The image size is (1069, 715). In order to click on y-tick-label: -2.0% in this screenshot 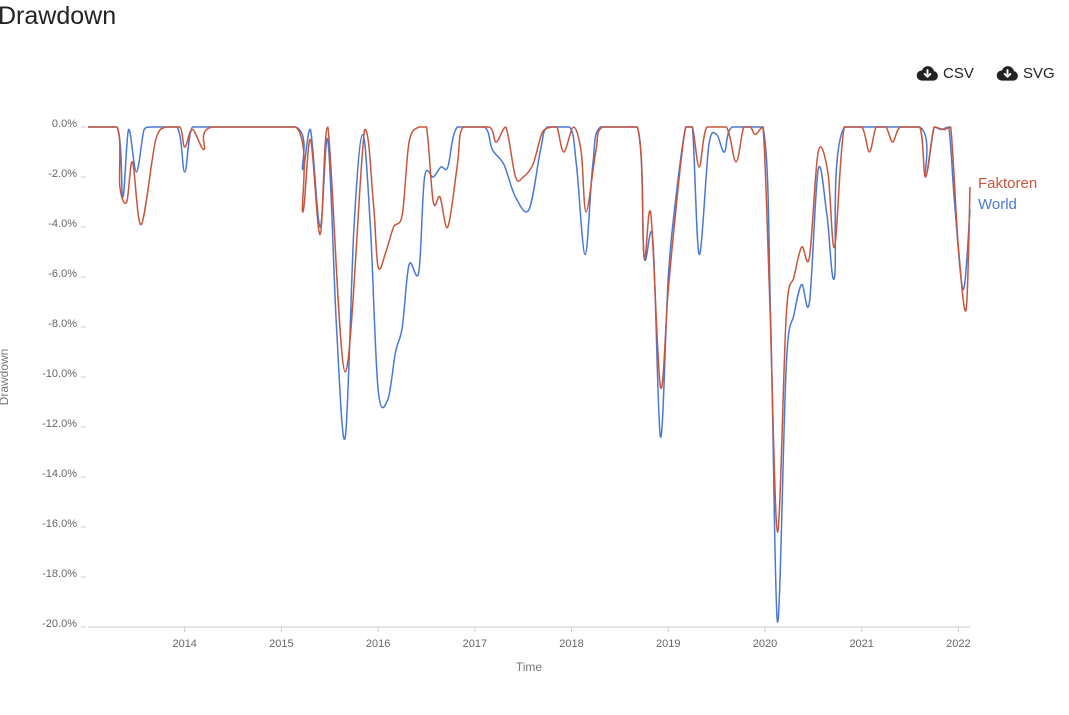, I will do `click(62, 174)`.